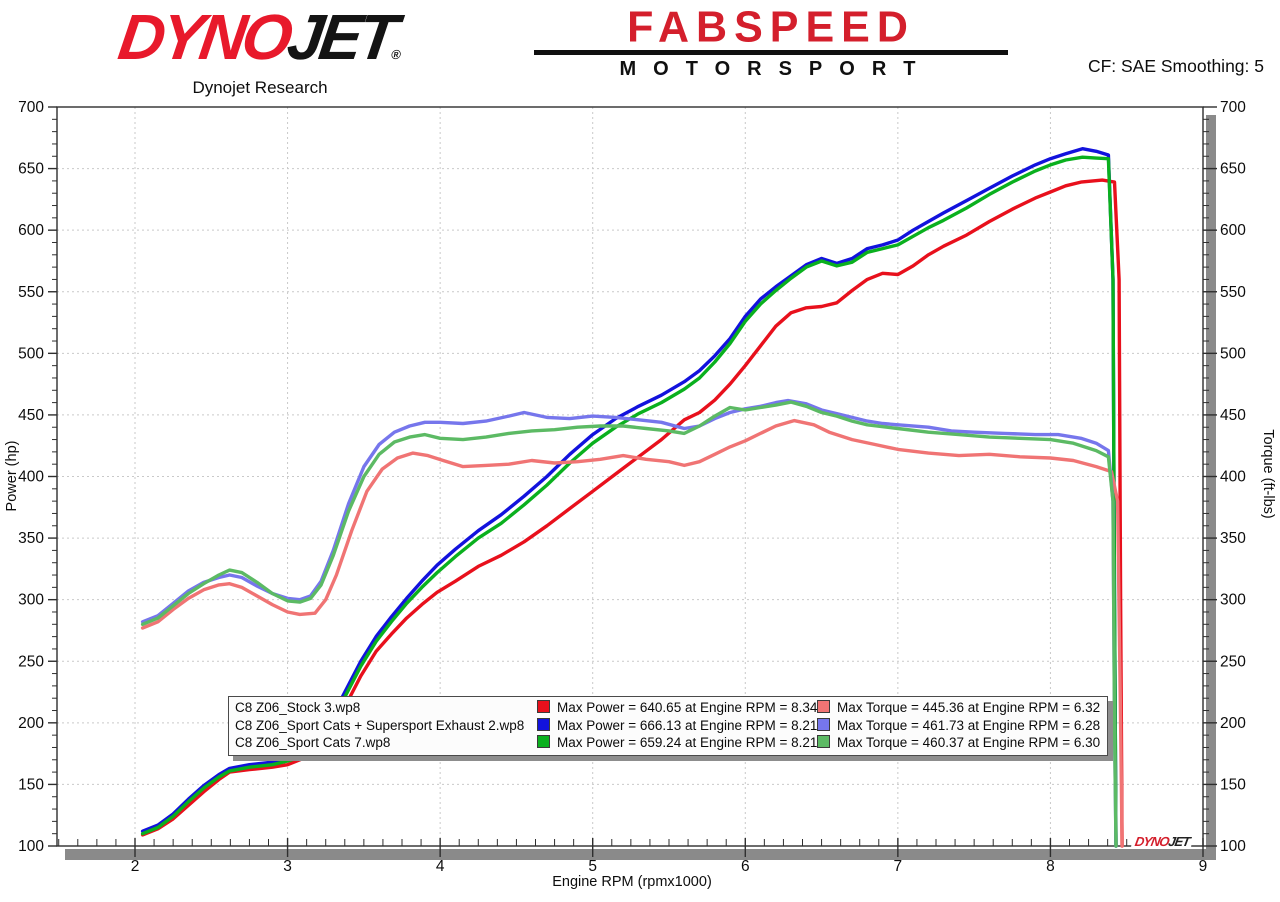 The image size is (1280, 902). I want to click on legend-max-power: Max Power = 666.13 at Engine RPM = 8.21, so click(677, 726).